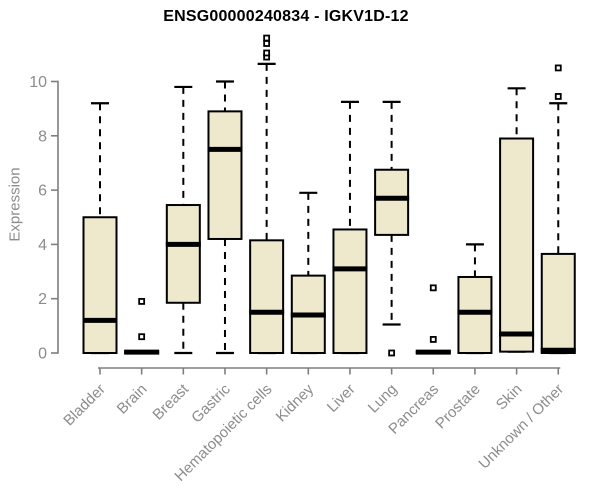  What do you see at coordinates (42, 191) in the screenshot?
I see `y-axis-tick-label: 6` at bounding box center [42, 191].